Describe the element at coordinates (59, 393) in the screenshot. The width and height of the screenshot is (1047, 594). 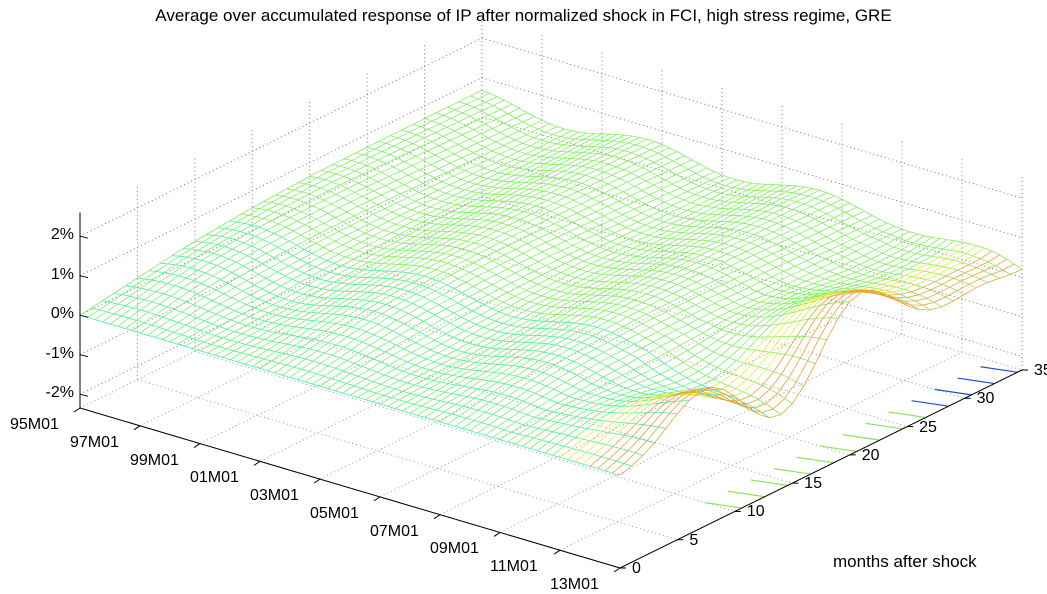
I see `z-tick-label: -2%` at that location.